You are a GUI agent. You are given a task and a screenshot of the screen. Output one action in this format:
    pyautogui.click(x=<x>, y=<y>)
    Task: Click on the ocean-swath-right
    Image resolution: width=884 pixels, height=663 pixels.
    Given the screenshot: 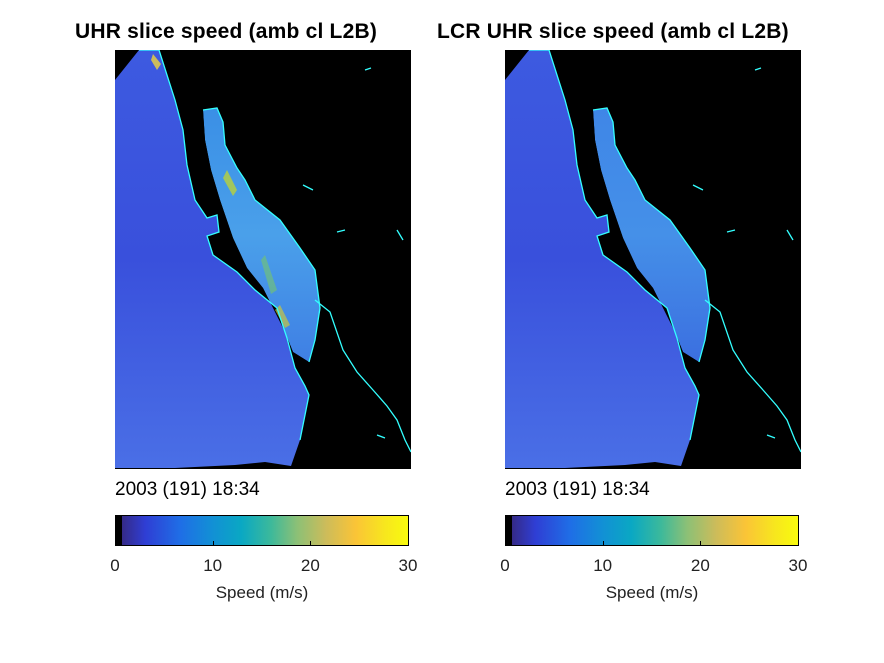 What is the action you would take?
    pyautogui.click(x=602, y=259)
    